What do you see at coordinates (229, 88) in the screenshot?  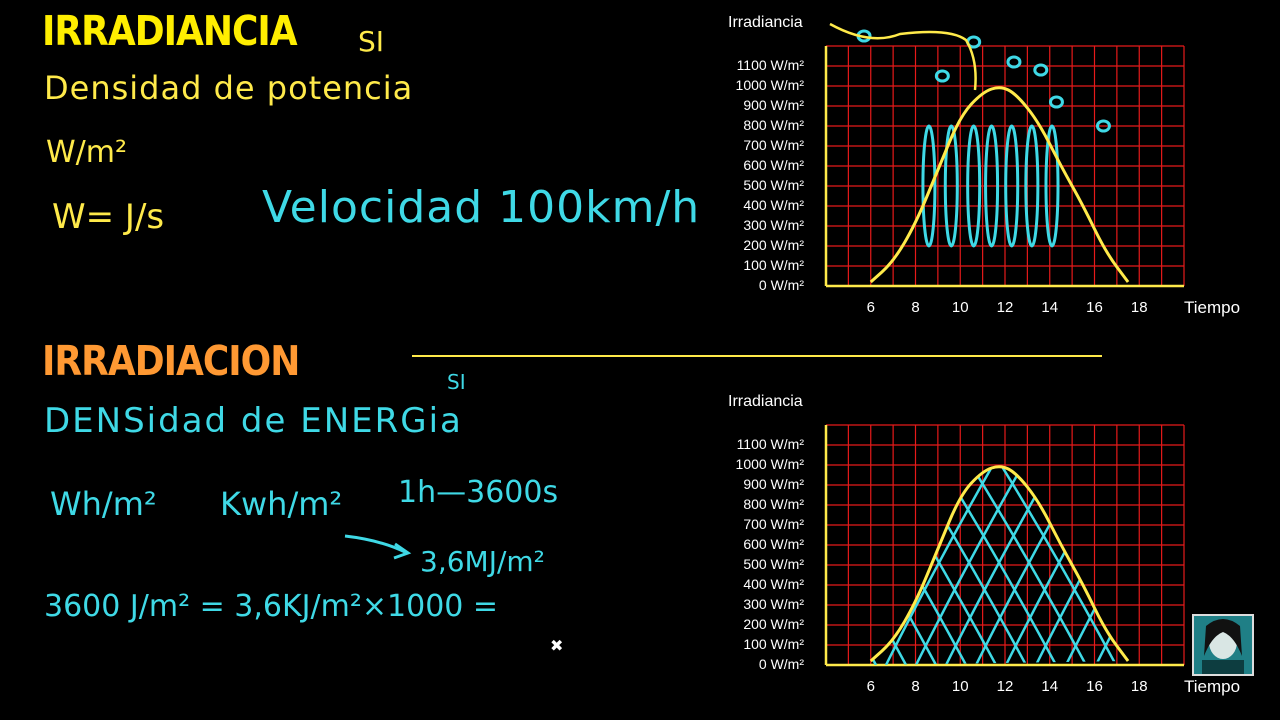 I see `irradiancia-definition: Densidad de potencia` at bounding box center [229, 88].